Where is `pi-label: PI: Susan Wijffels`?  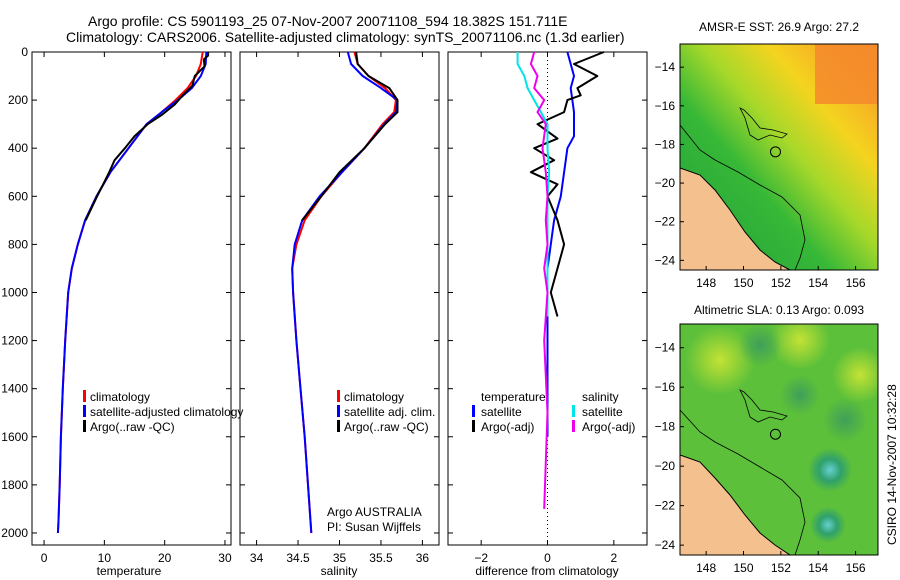 pi-label: PI: Susan Wijffels is located at coordinates (374, 527).